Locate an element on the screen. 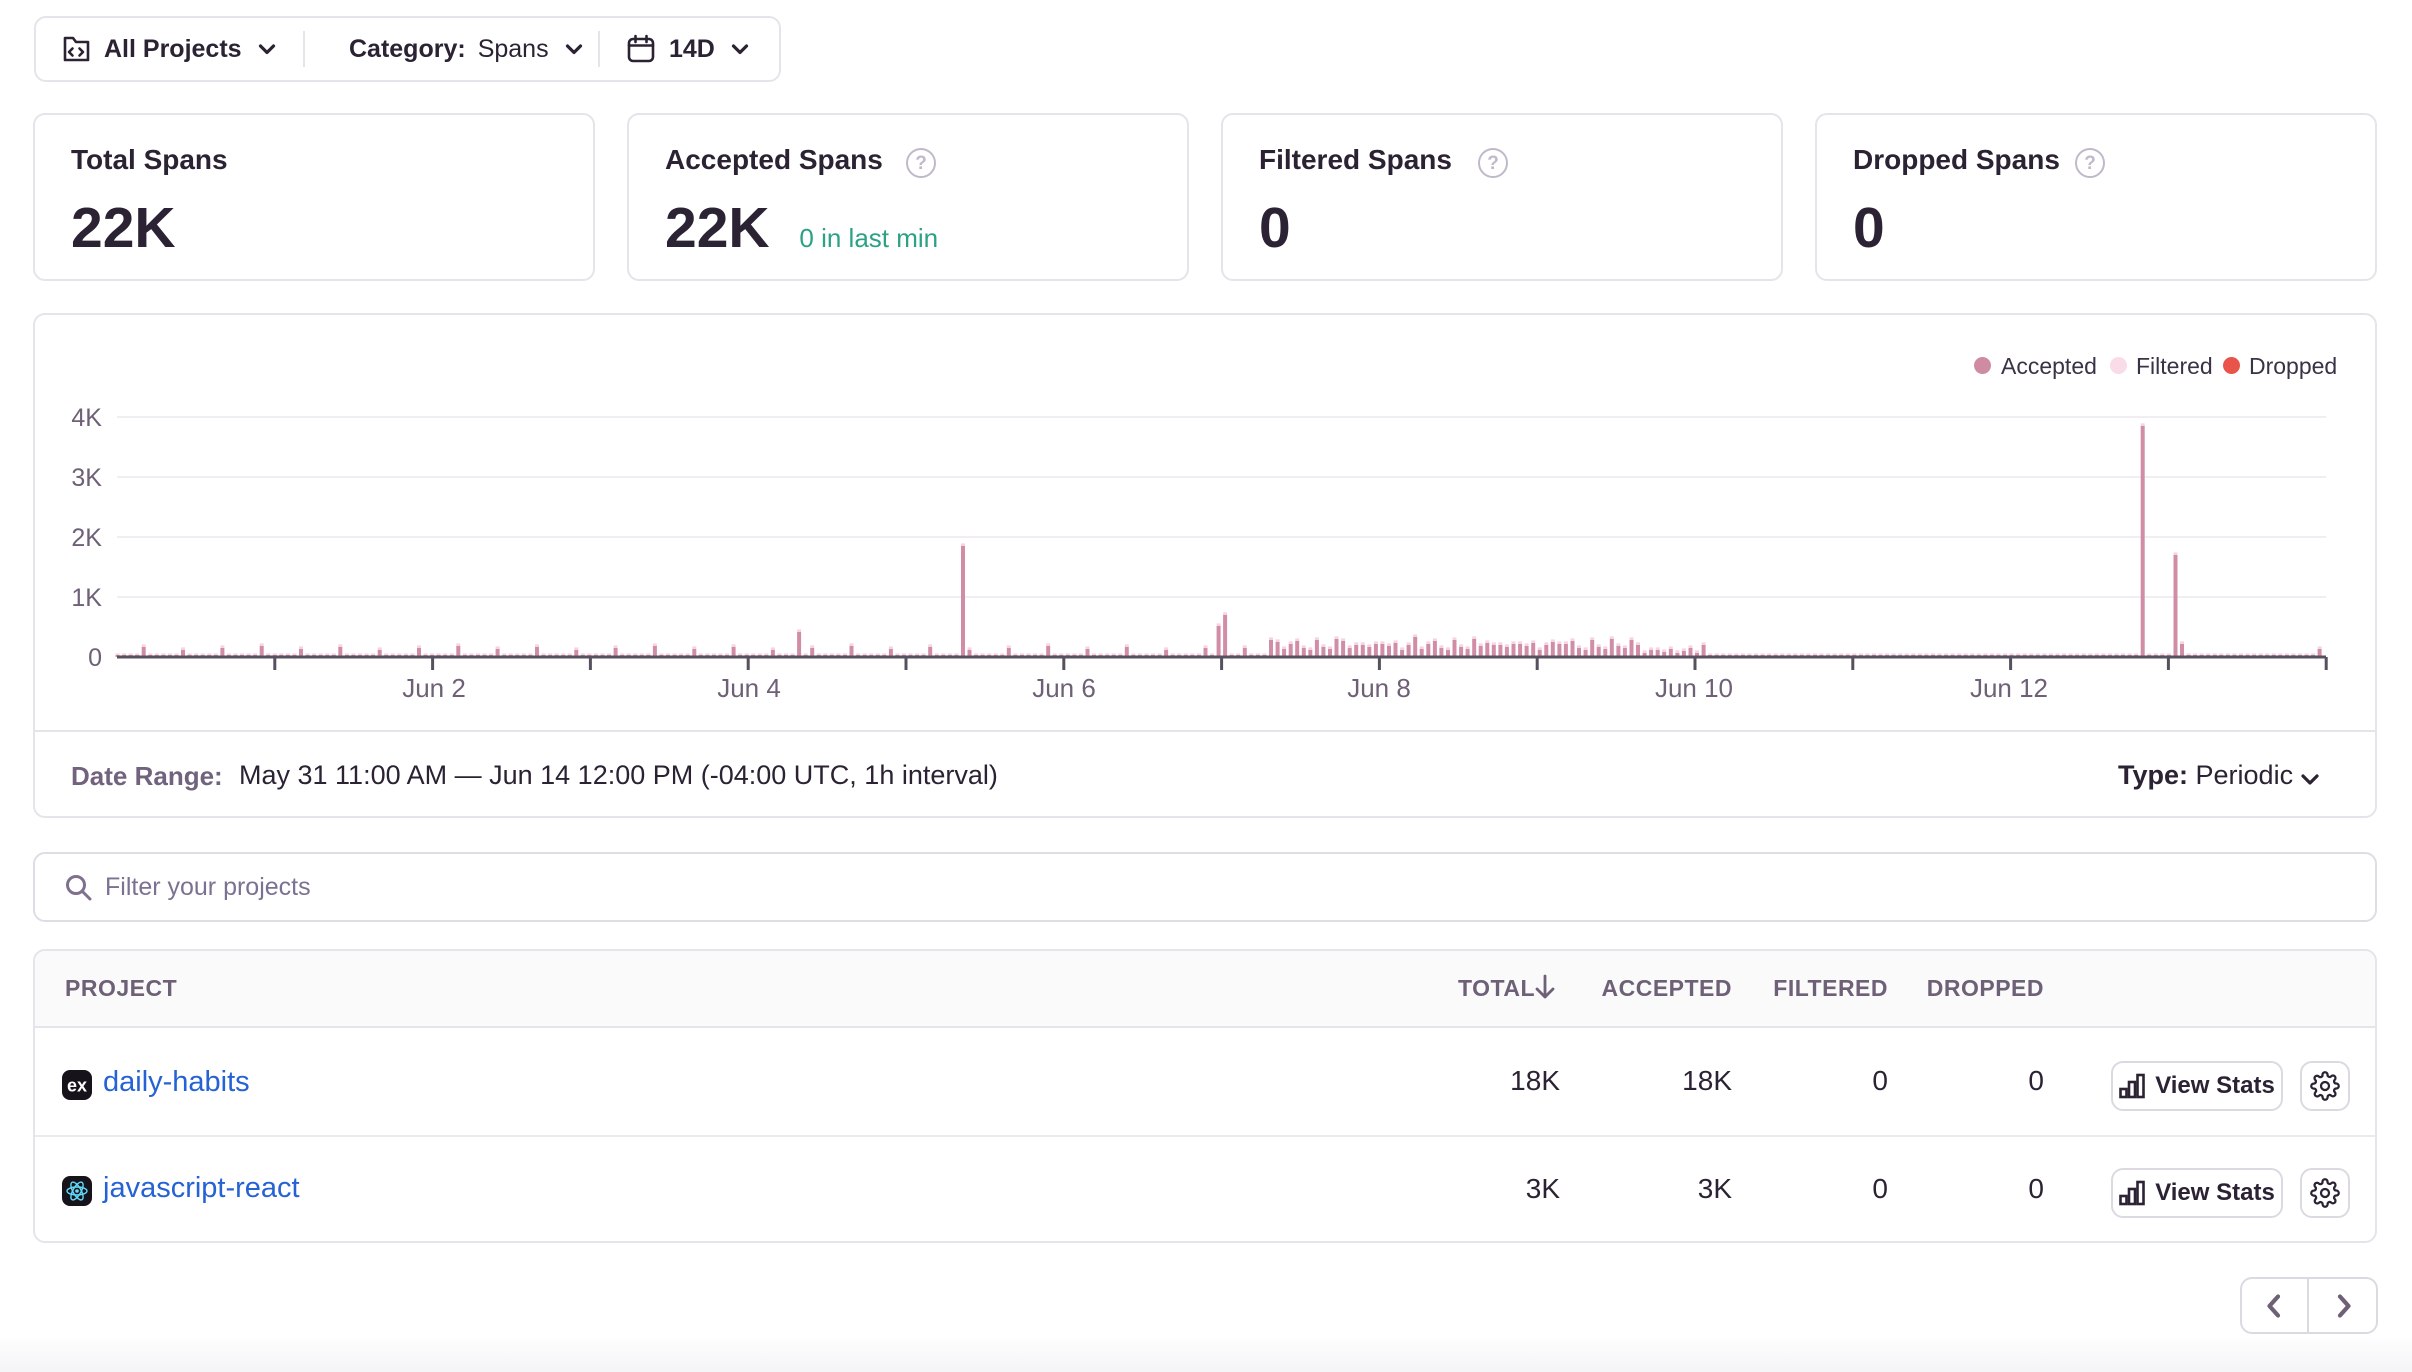 Image resolution: width=2412 pixels, height=1372 pixels. svg-text: Jun 12 is located at coordinates (2009, 688).